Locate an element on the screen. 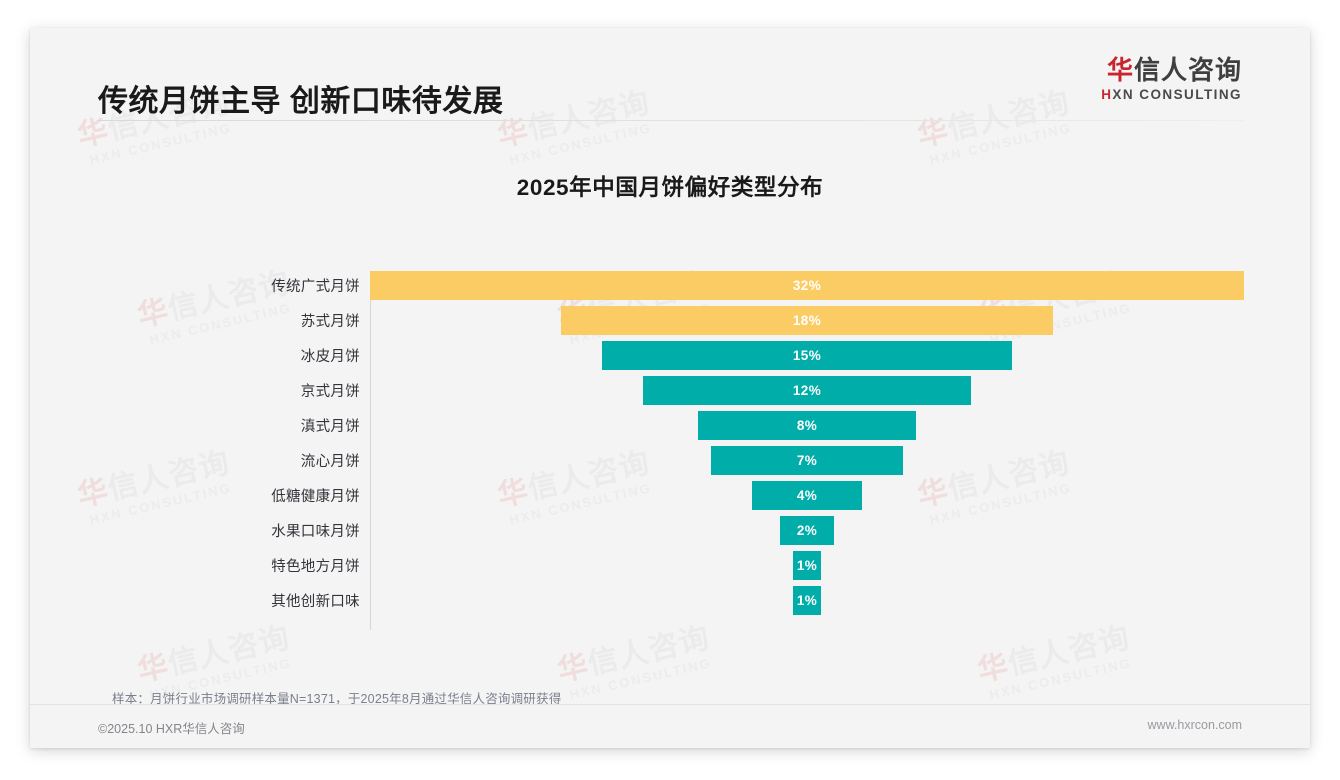 The width and height of the screenshot is (1340, 780). funnel-bar: 18% is located at coordinates (807, 320).